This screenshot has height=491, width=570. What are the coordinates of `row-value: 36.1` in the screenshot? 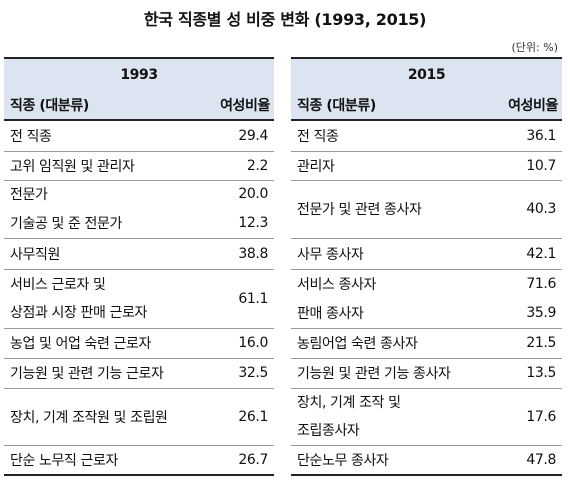 It's located at (541, 135).